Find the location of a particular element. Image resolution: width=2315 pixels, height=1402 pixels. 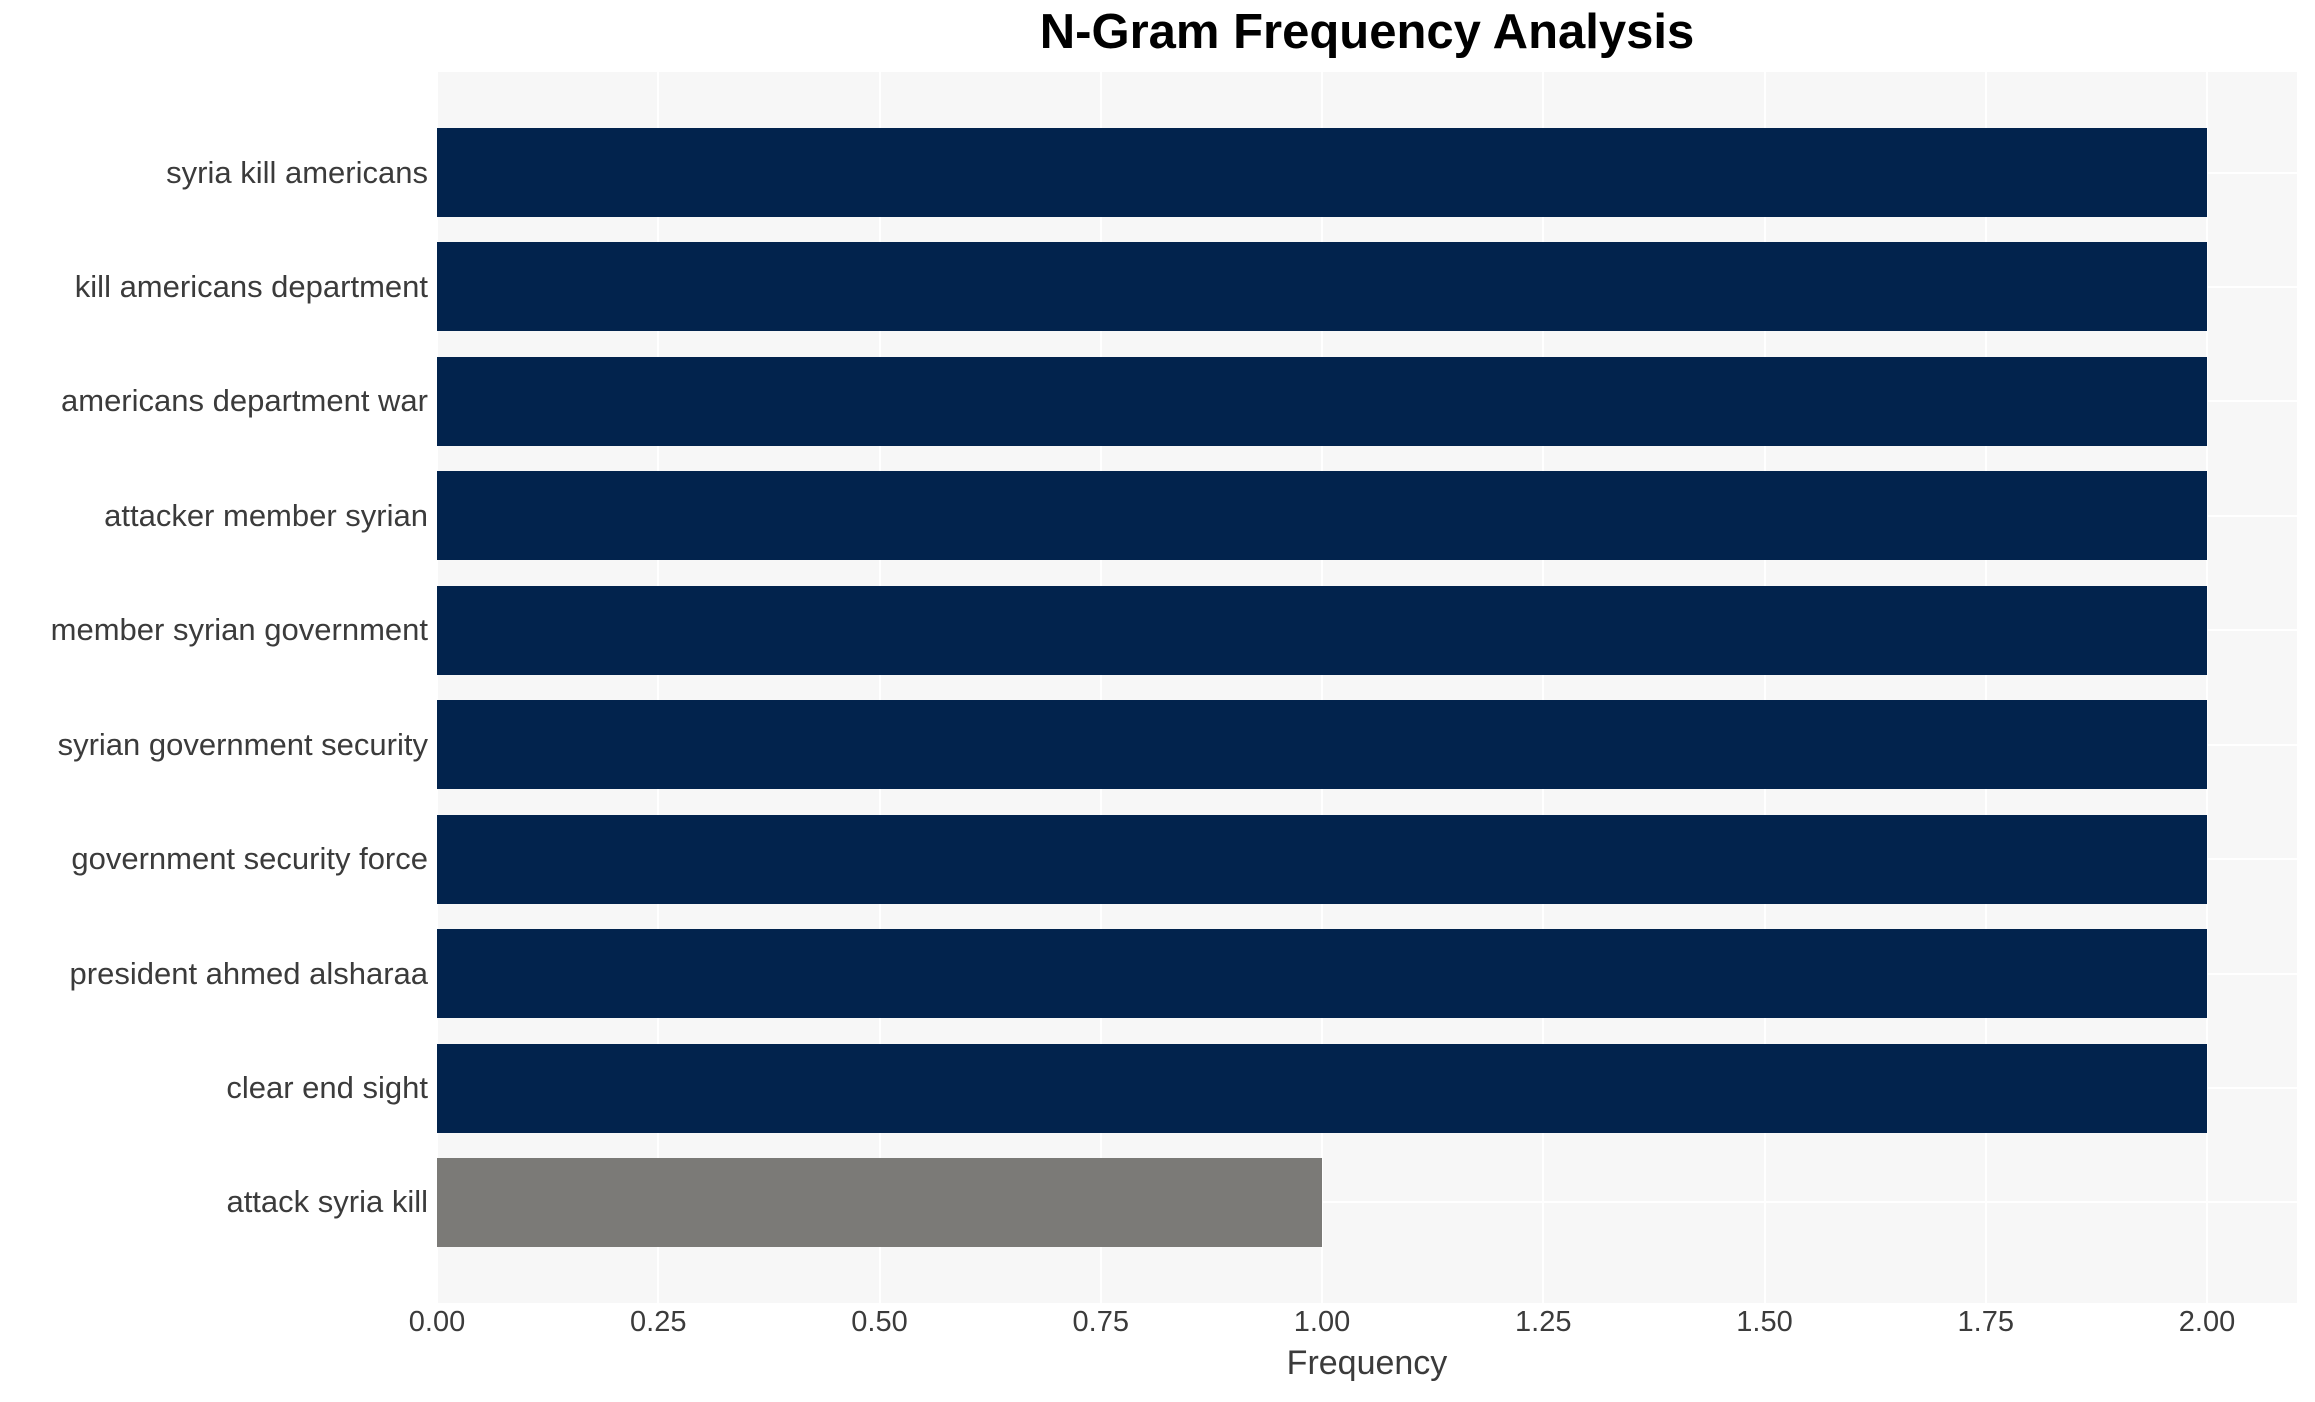

y-tick-label: kill americans department is located at coordinates (251, 286).